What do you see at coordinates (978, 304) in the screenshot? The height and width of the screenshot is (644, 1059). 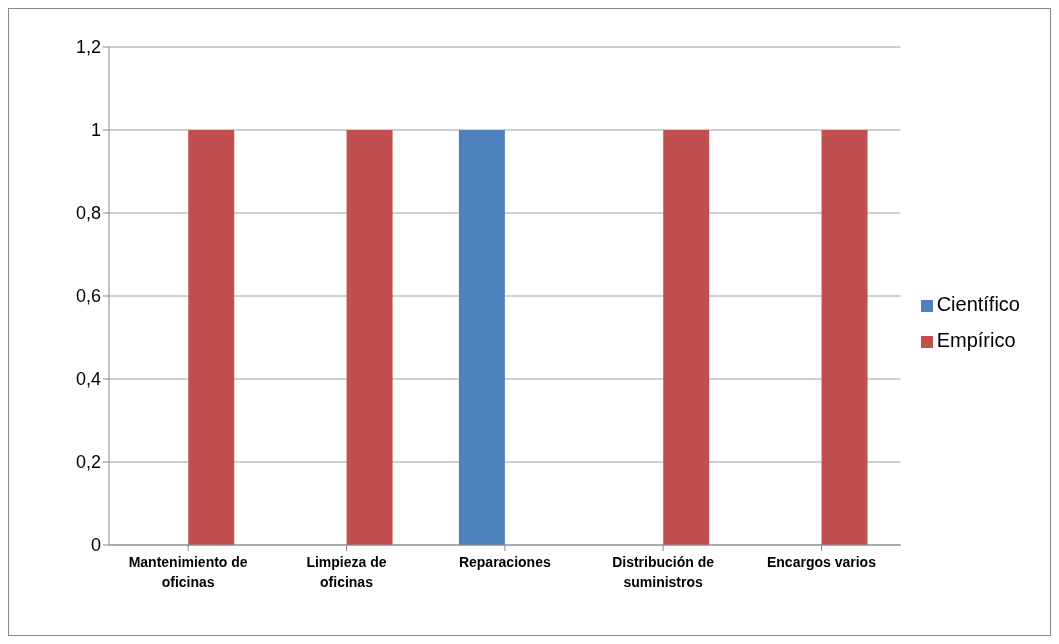 I see `legend-label: Científico` at bounding box center [978, 304].